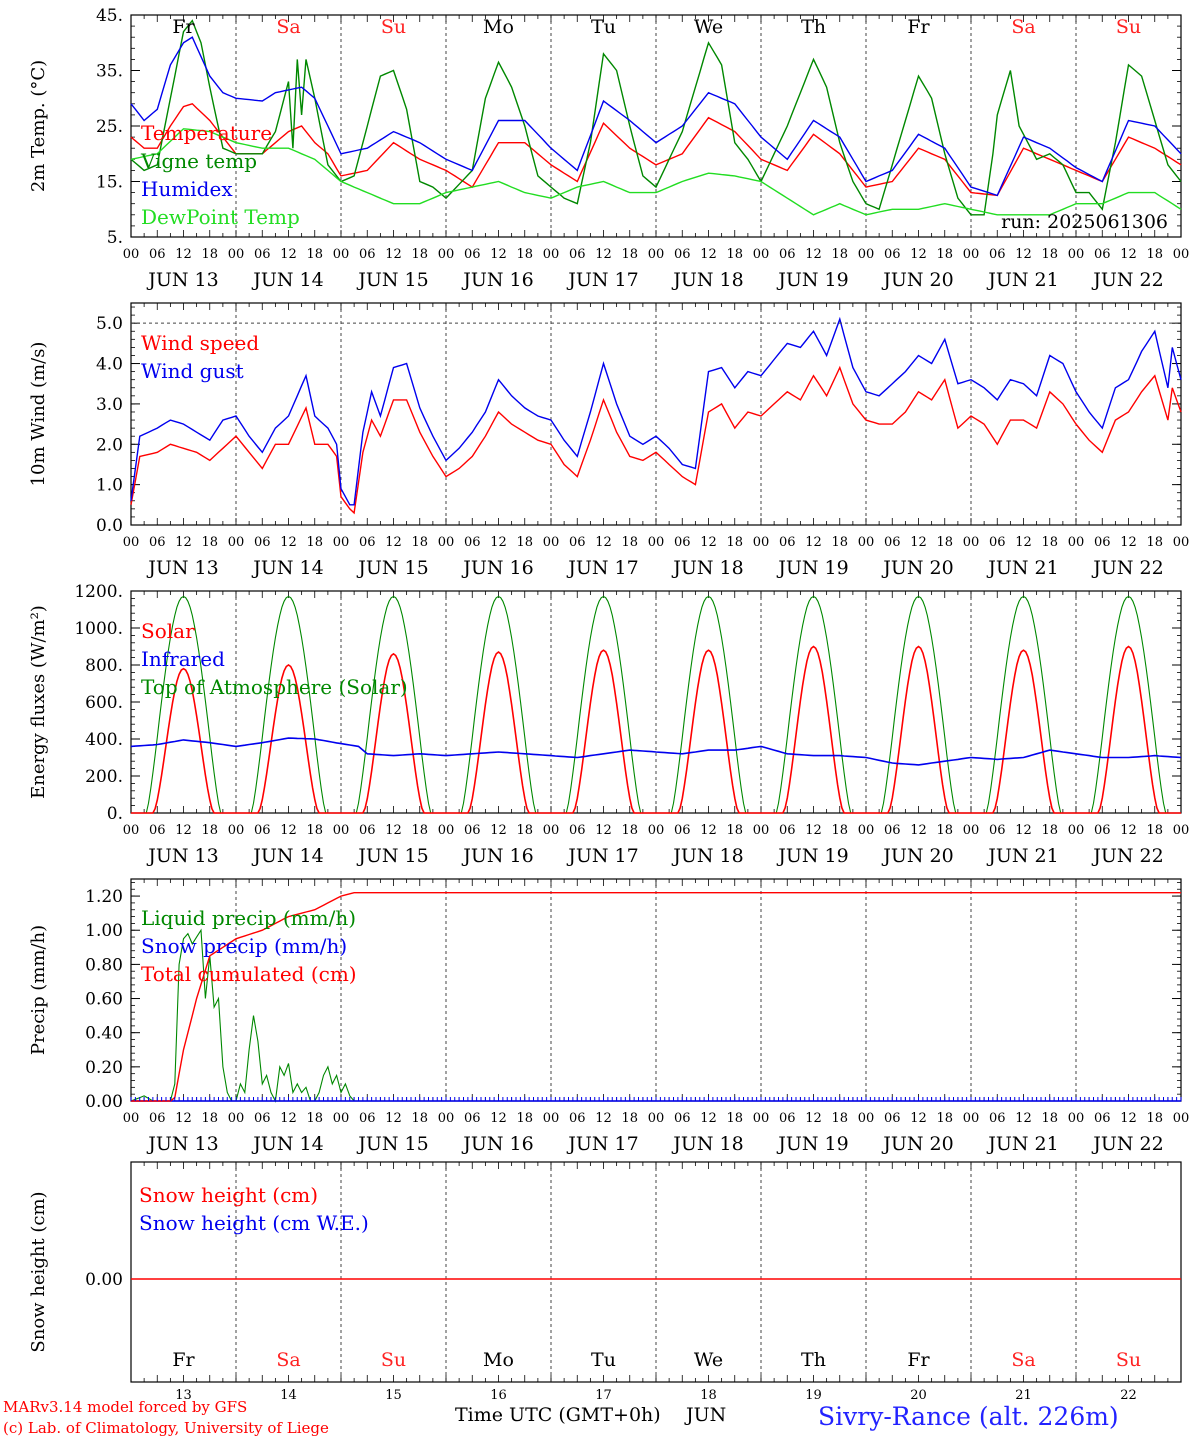  What do you see at coordinates (274, 687) in the screenshot?
I see `legend-top-of-atmosphere-solar: Top of Atmosphere (Solar)` at bounding box center [274, 687].